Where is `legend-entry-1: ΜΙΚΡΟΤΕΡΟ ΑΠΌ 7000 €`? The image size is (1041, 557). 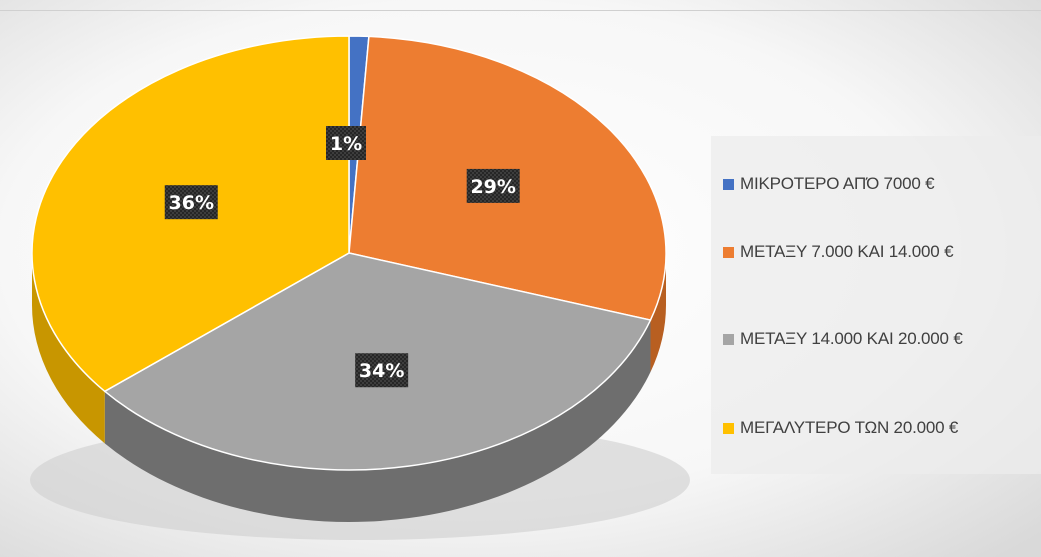 legend-entry-1: ΜΙΚΡΟΤΕΡΟ ΑΠΌ 7000 € is located at coordinates (829, 184).